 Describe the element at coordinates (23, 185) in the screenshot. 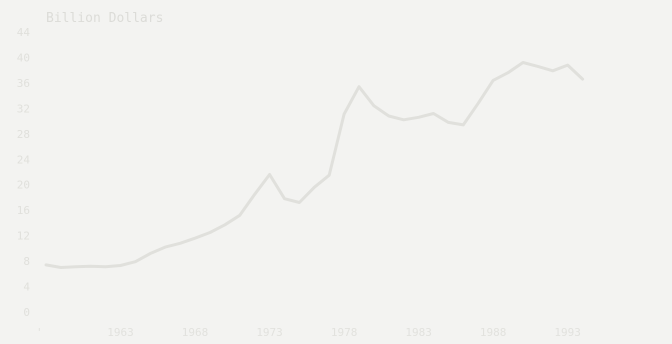

I see `y-tick-label: 20` at that location.